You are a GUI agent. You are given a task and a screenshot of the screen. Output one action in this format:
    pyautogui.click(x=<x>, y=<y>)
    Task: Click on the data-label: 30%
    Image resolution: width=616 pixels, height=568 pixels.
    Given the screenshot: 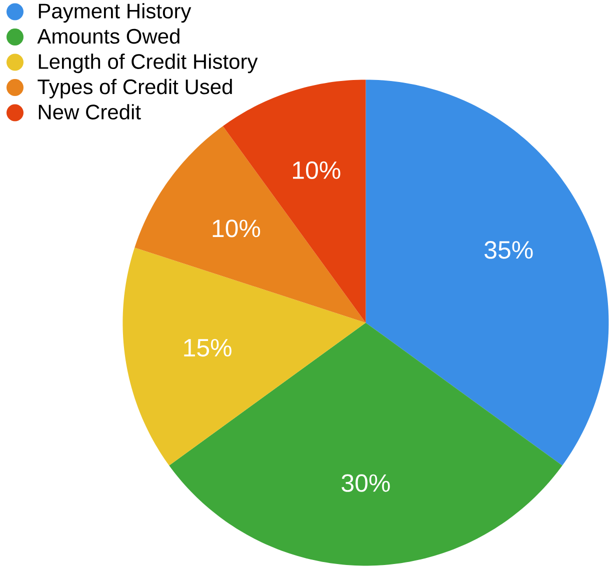 What is the action you would take?
    pyautogui.click(x=366, y=483)
    